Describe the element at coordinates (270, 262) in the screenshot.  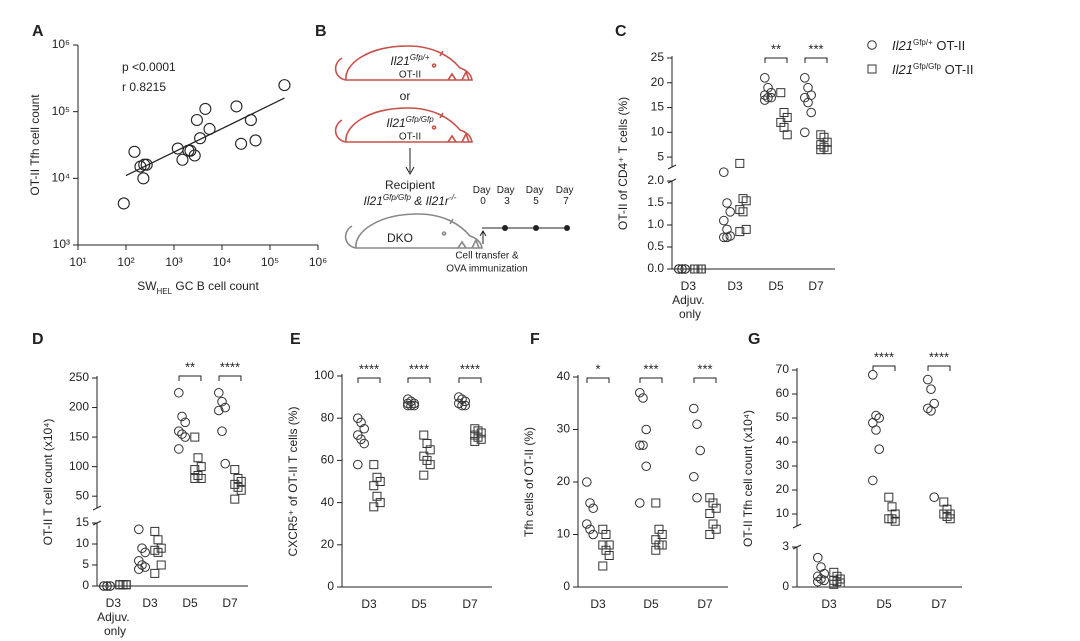
I see `x-tick-label: 10⁵` at that location.